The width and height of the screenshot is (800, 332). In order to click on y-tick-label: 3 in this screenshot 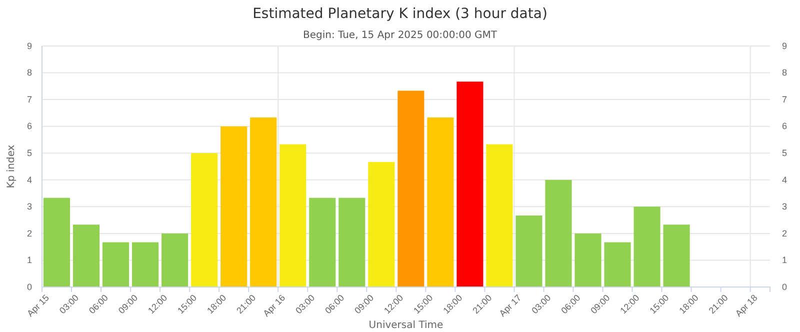, I will do `click(29, 207)`.